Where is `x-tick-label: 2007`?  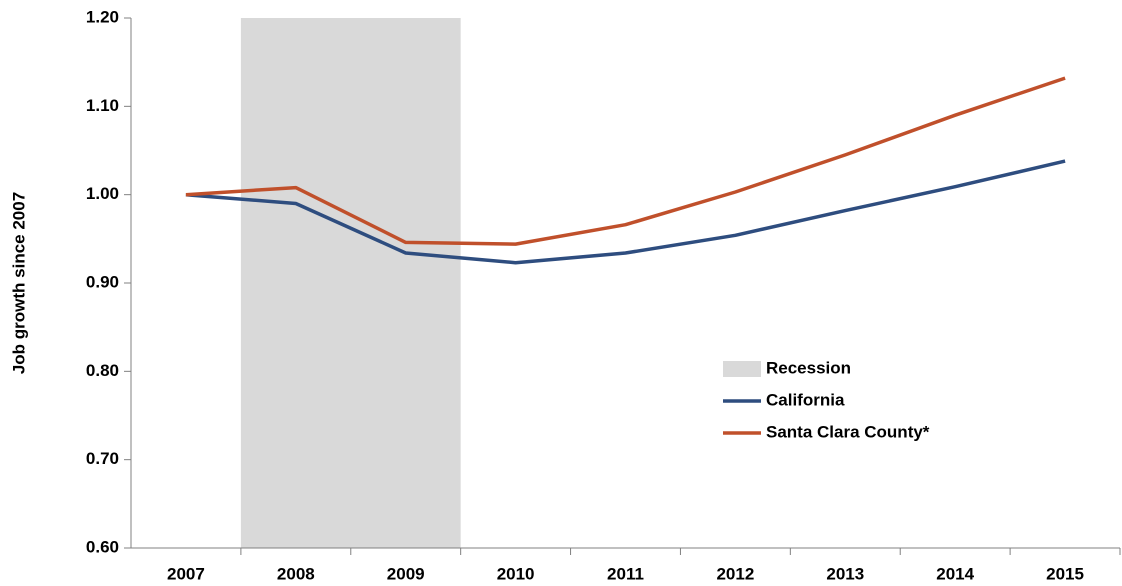
x-tick-label: 2007 is located at coordinates (186, 573).